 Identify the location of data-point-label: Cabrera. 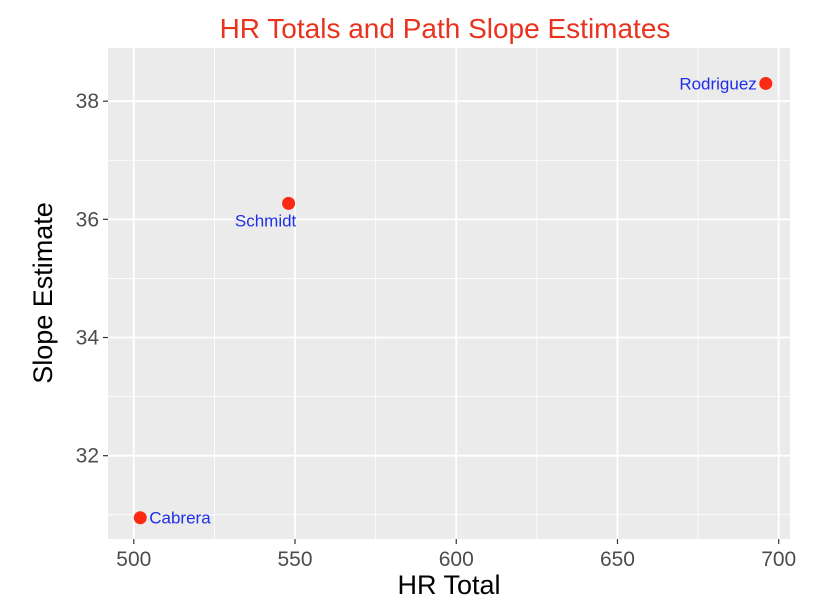
(180, 518).